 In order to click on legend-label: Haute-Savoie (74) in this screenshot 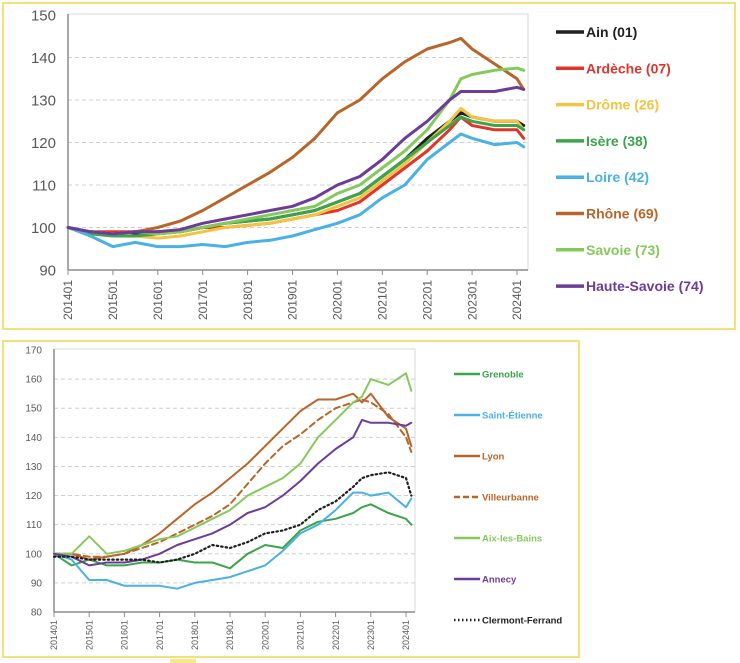, I will do `click(644, 286)`.